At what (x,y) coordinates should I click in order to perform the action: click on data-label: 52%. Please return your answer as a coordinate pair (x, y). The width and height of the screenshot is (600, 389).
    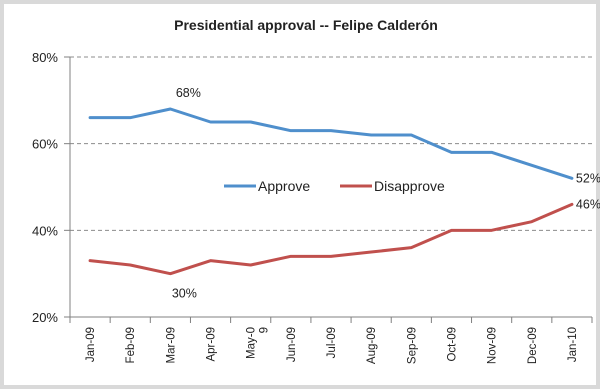
    Looking at the image, I should click on (588, 178).